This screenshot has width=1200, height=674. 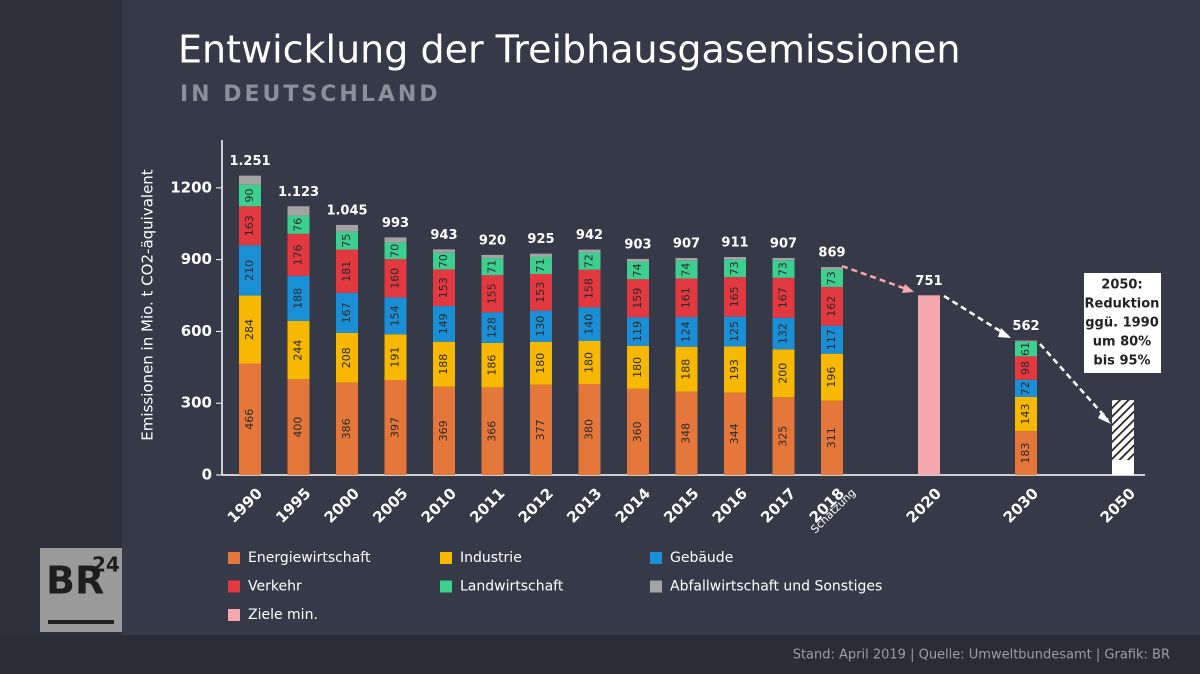 I want to click on value-label: 74, so click(x=686, y=270).